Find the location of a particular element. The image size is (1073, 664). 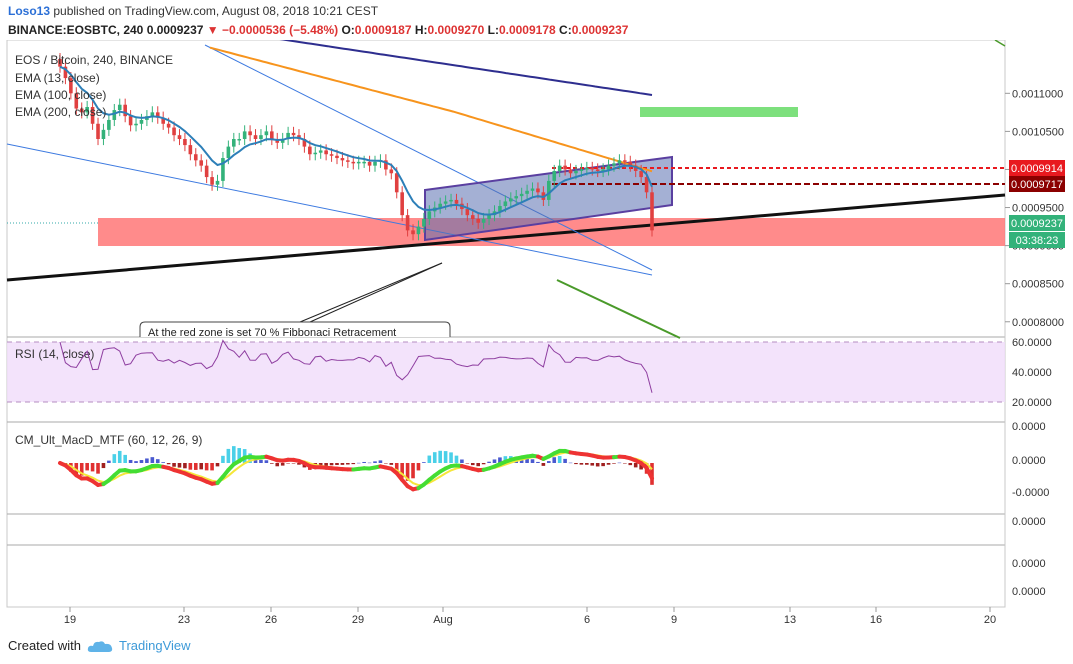

tradingview-link: TradingView is located at coordinates (154, 645).